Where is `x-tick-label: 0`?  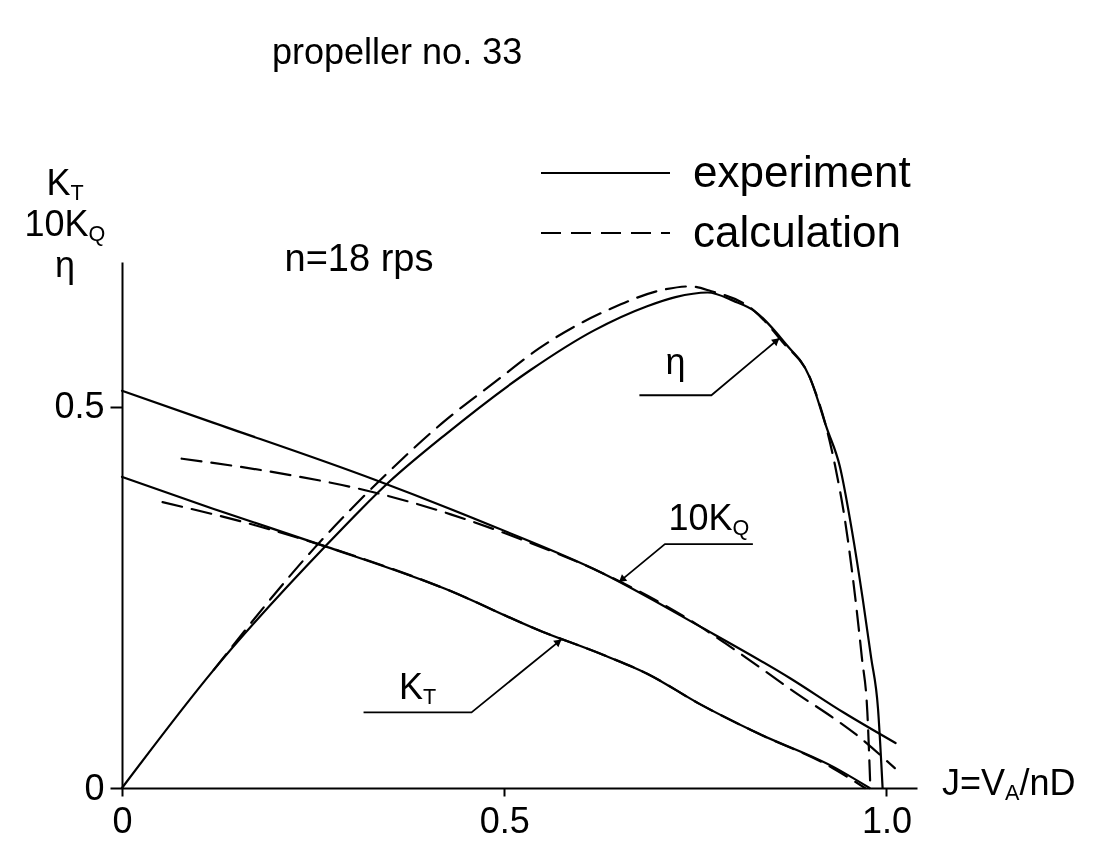
x-tick-label: 0 is located at coordinates (122, 820).